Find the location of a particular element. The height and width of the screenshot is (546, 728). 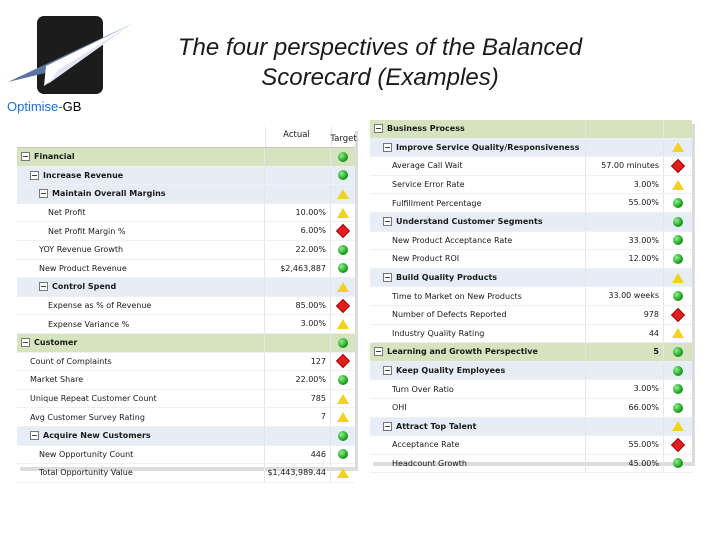

table-row: Maintain Overall Margins is located at coordinates (186, 194).